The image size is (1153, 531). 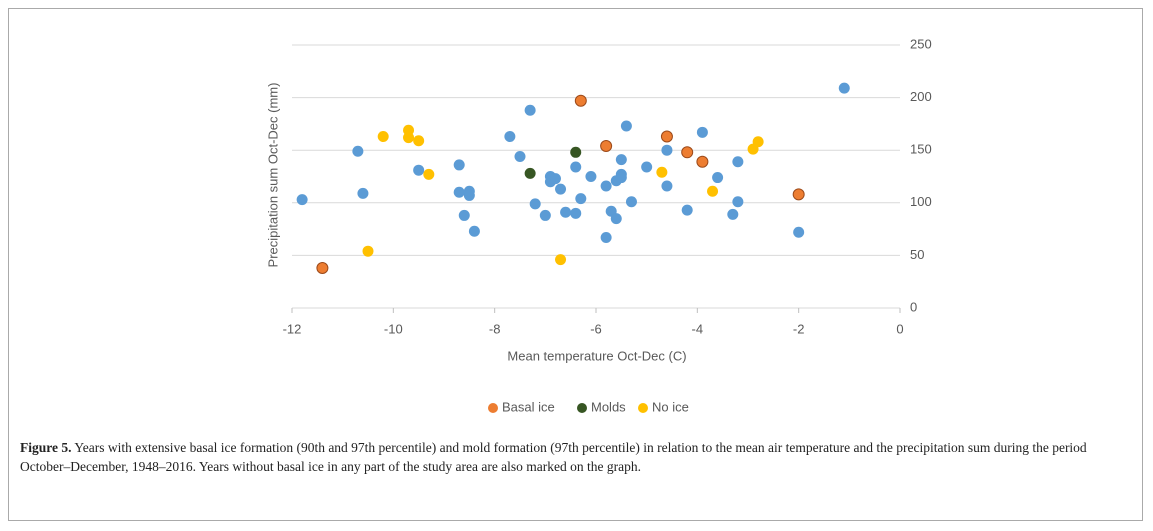 What do you see at coordinates (596, 355) in the screenshot?
I see `x-axis-title: Mean temperature Oct-Dec (C)` at bounding box center [596, 355].